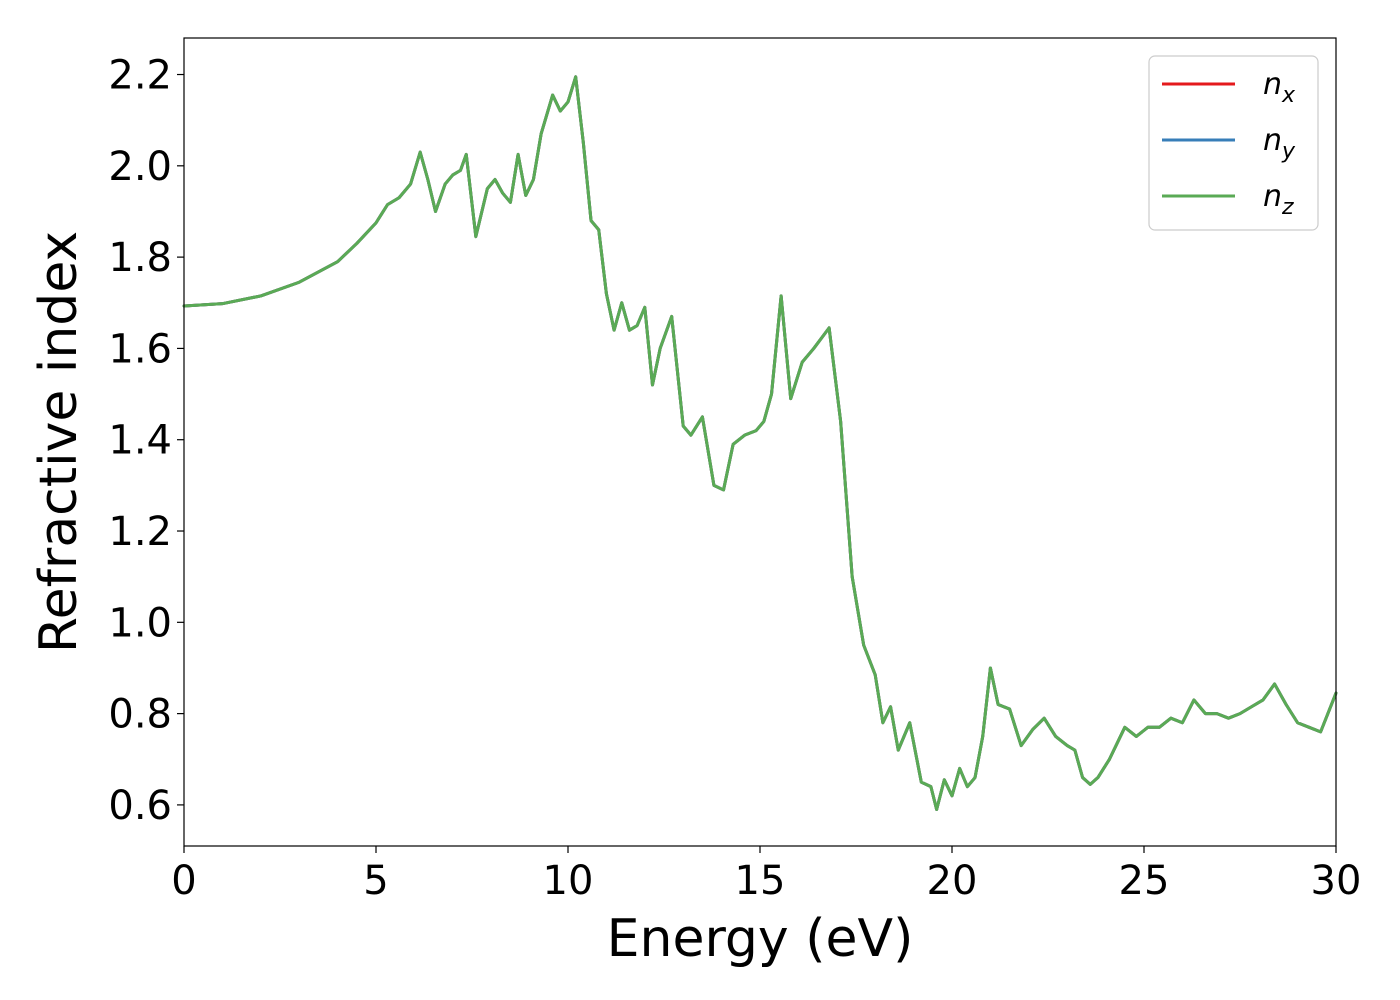 The height and width of the screenshot is (1000, 1400). I want to click on x-axis-title: Energy (eV), so click(760, 939).